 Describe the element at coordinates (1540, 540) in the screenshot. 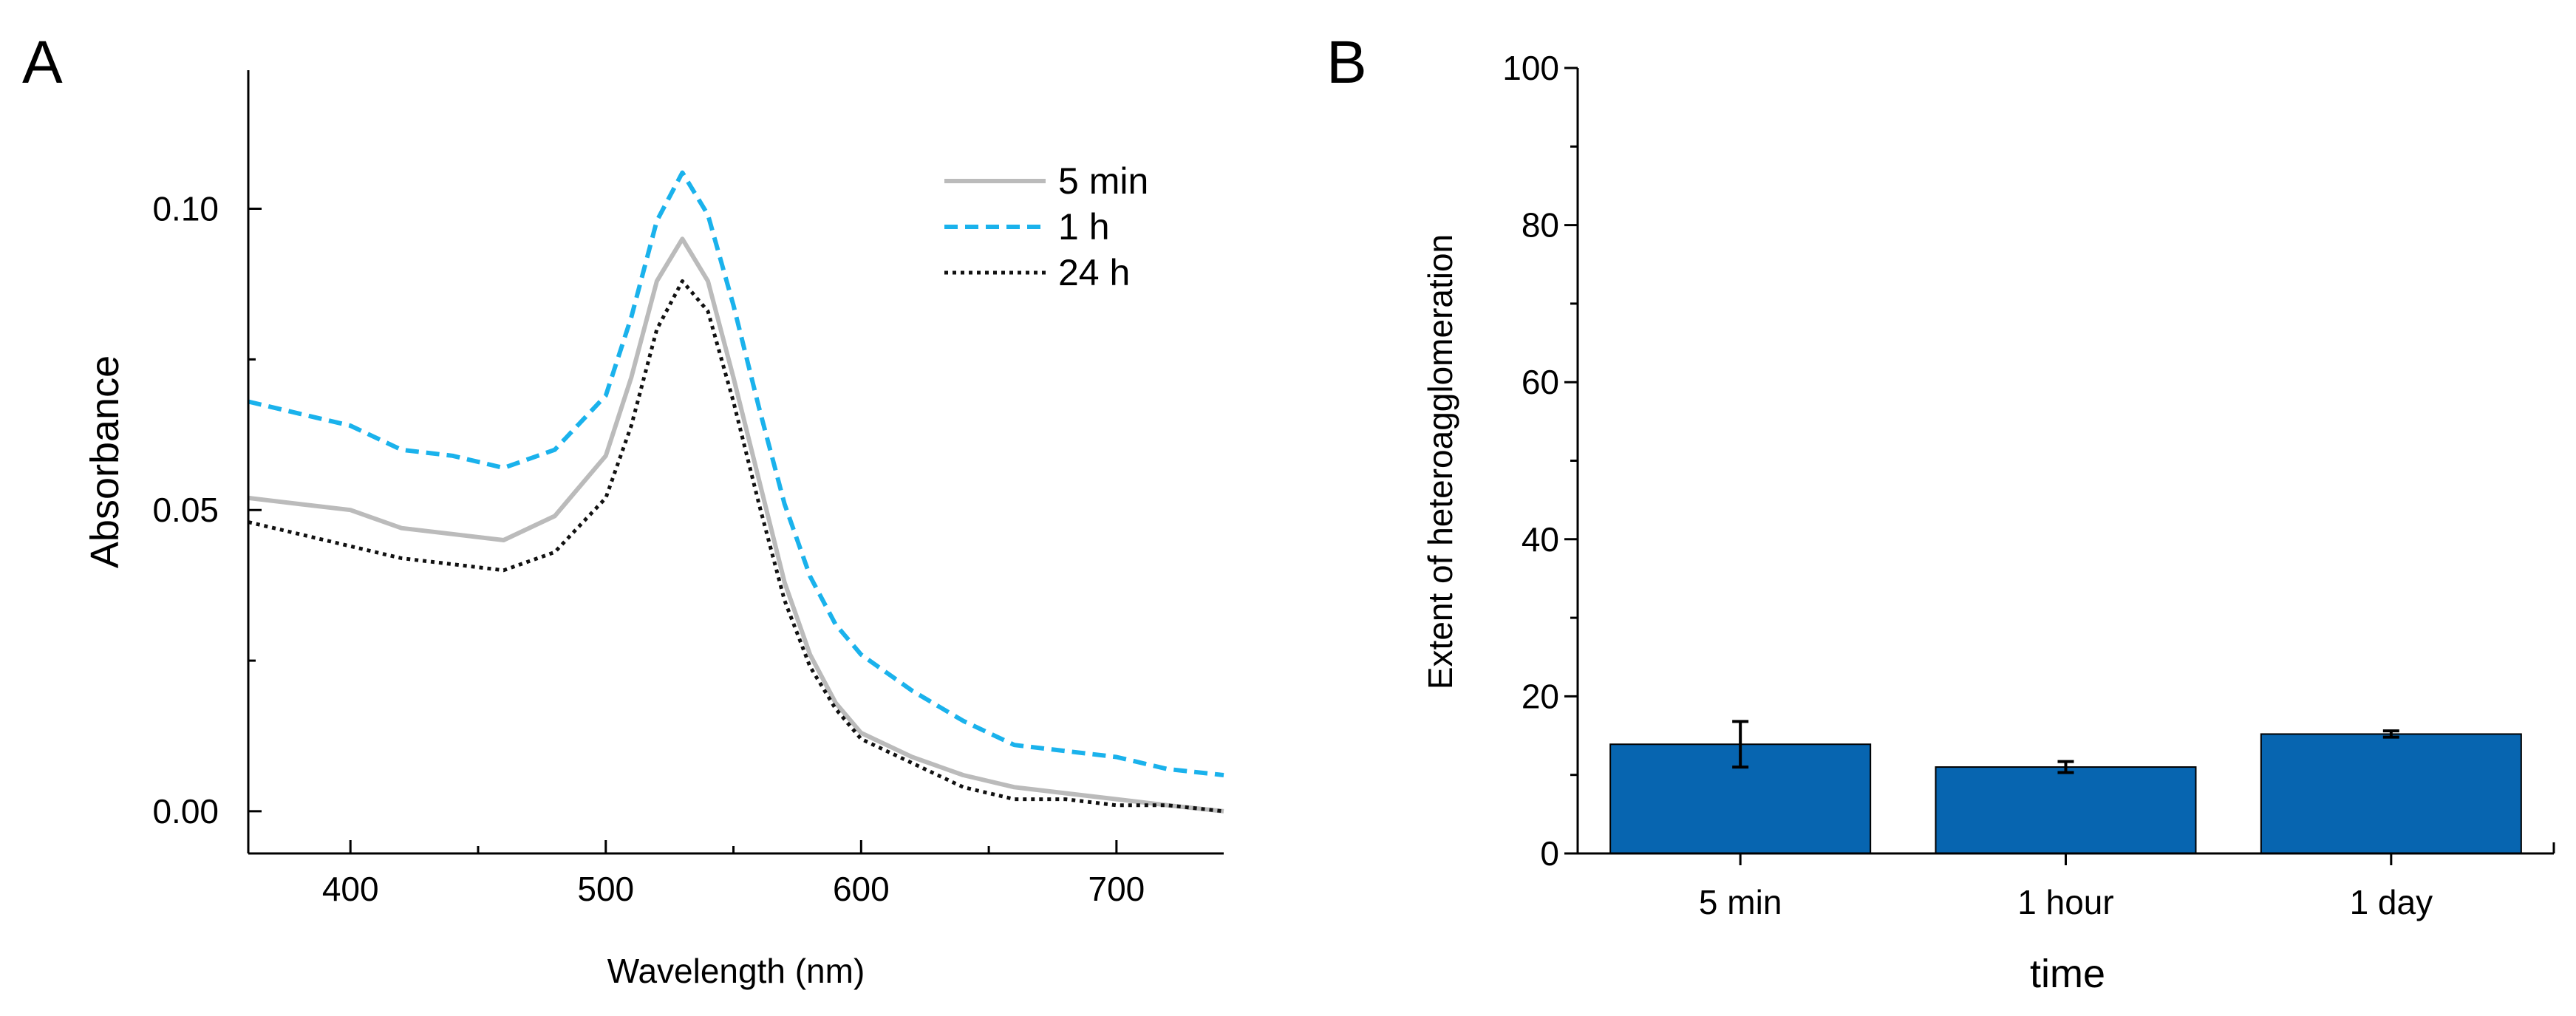

I see `y-tick-label: 40` at that location.